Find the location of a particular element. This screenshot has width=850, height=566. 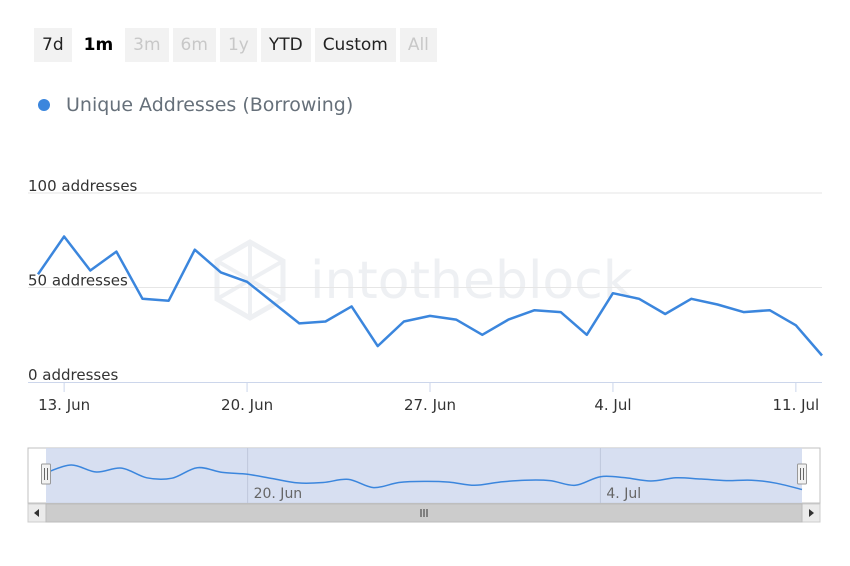

range-button-1m: 1m is located at coordinates (98, 45).